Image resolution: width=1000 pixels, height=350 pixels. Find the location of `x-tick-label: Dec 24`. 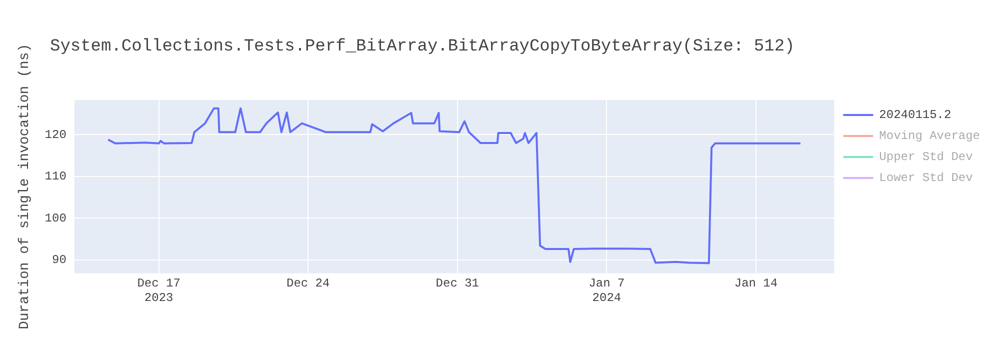

x-tick-label: Dec 24 is located at coordinates (308, 283).